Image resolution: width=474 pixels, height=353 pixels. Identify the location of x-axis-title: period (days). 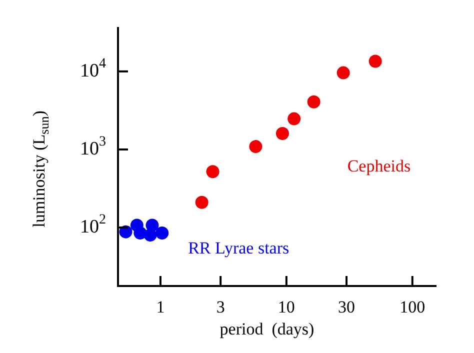
(267, 328).